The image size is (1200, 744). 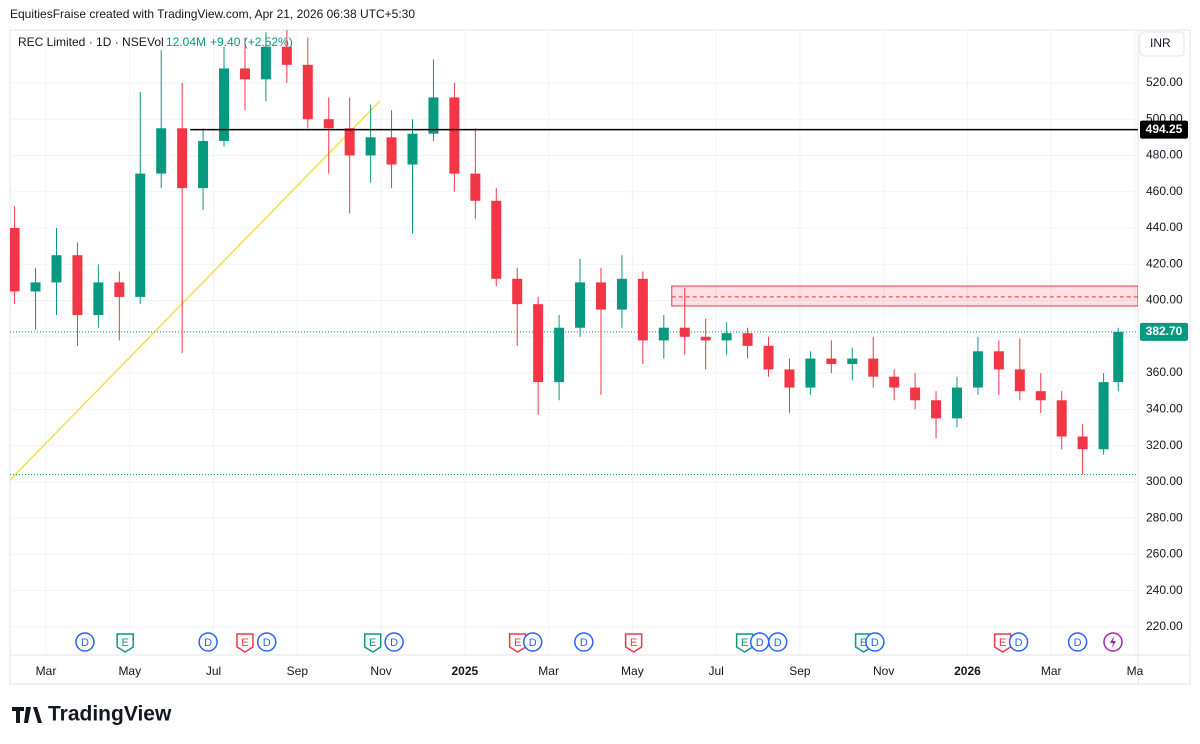 I want to click on hline-label: 494.25, so click(x=1164, y=129).